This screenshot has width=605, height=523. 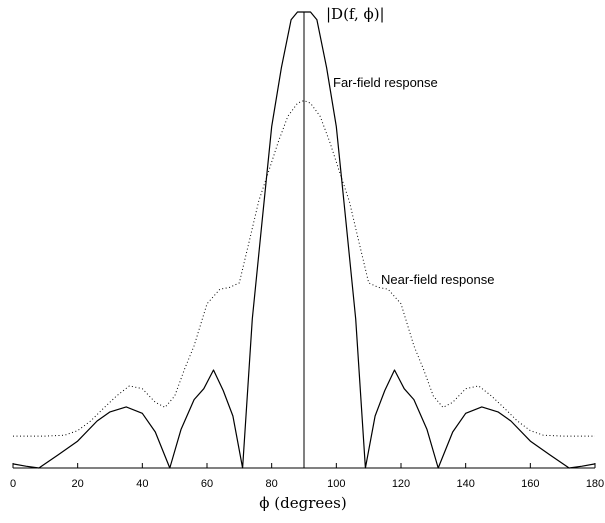 What do you see at coordinates (465, 484) in the screenshot?
I see `x-tick-label: 140` at bounding box center [465, 484].